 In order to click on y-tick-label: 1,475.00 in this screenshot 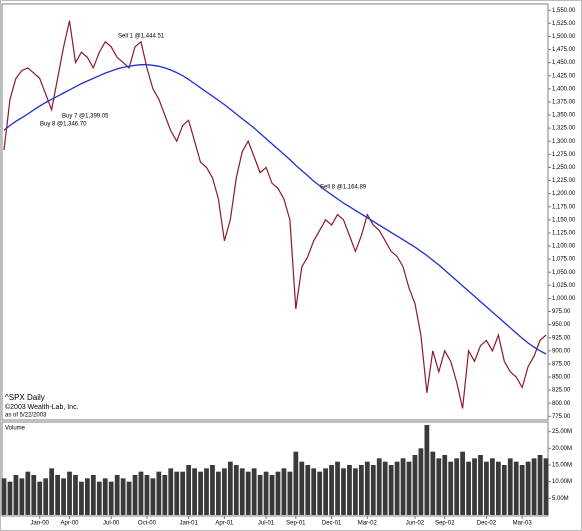, I will do `click(564, 50)`.